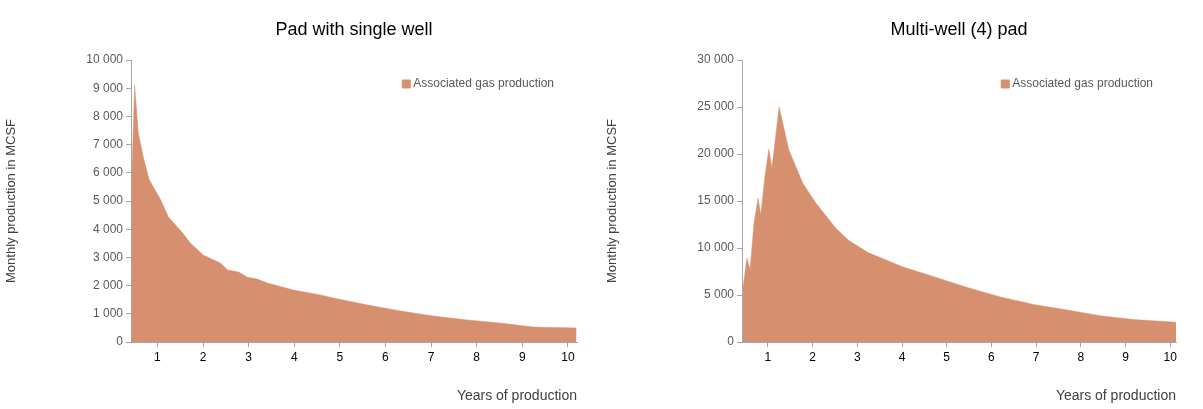  I want to click on y-tick-label: 6 000, so click(108, 172).